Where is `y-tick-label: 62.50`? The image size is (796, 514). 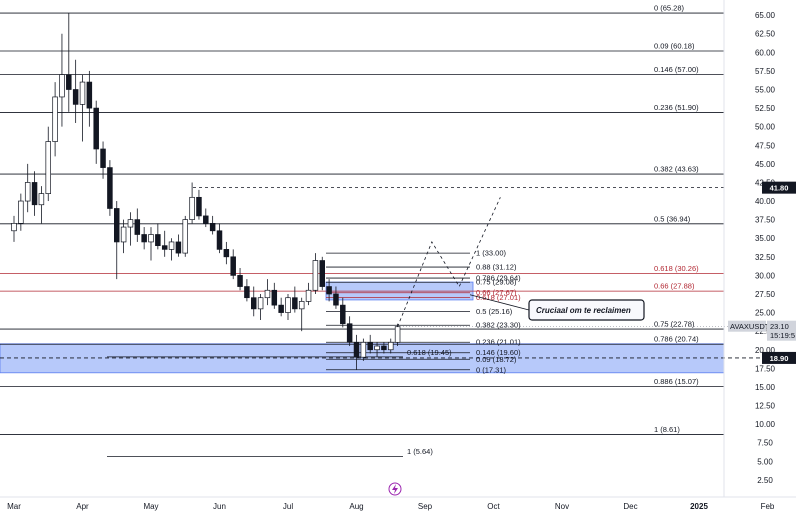 y-tick-label: 62.50 is located at coordinates (765, 34).